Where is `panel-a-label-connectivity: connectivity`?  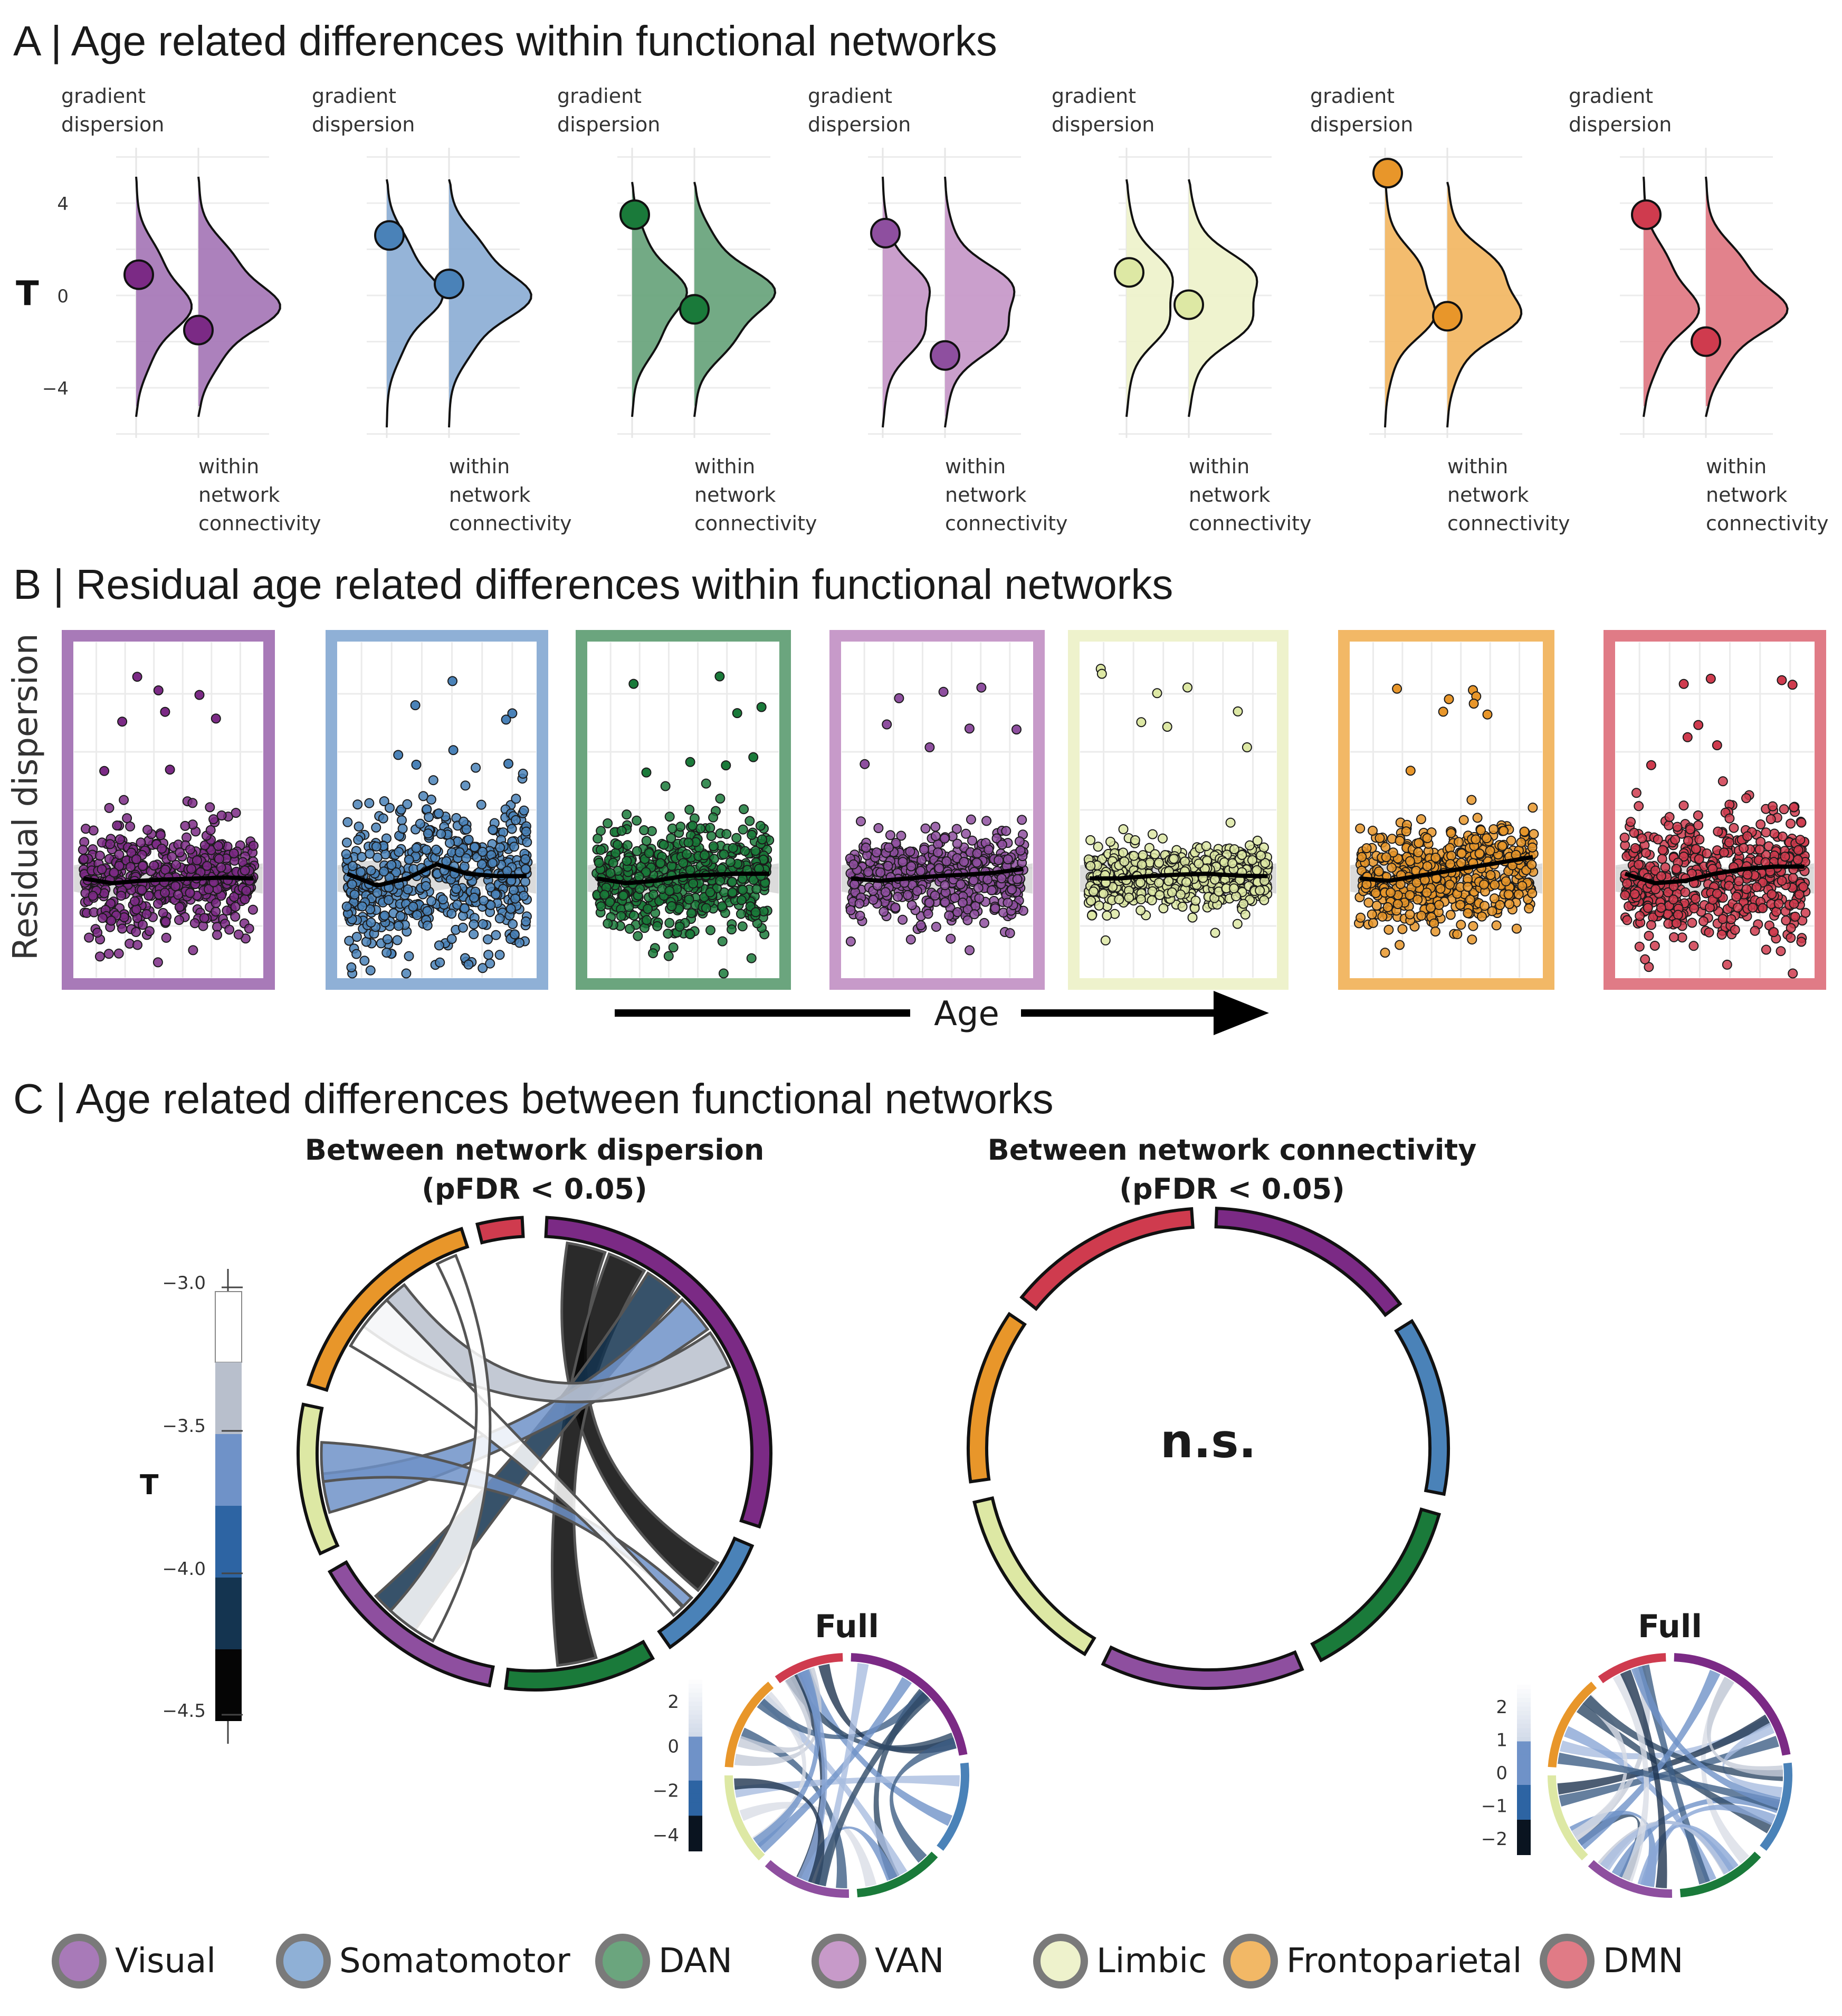 panel-a-label-connectivity: connectivity is located at coordinates (755, 523).